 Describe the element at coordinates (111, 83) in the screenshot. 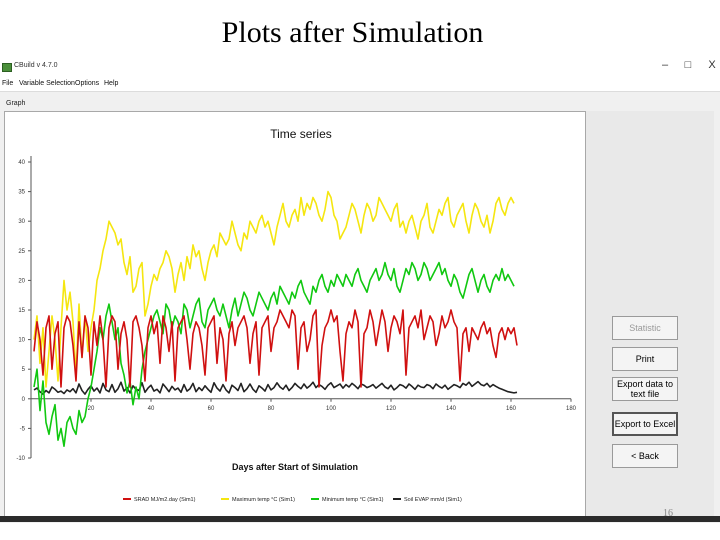

I see `menu-help: Help` at that location.